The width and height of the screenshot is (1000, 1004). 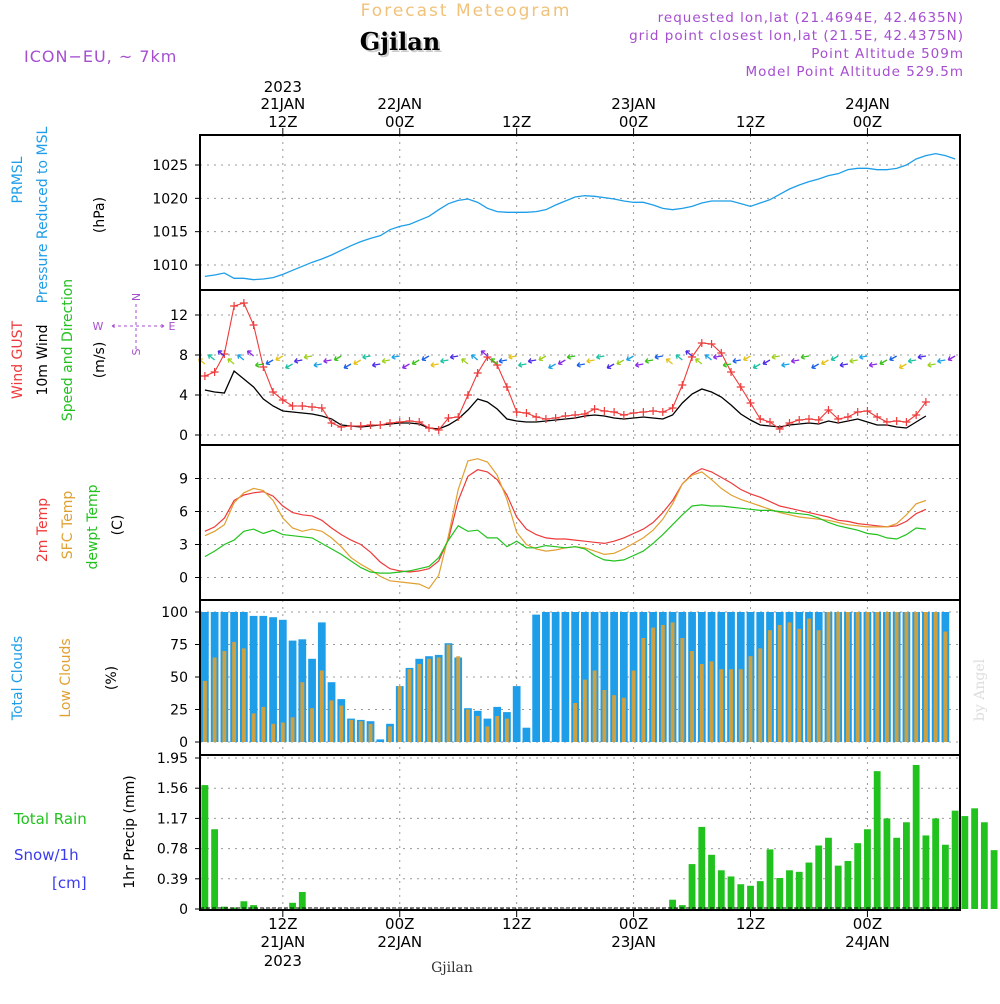 I want to click on compass-rose: N S W E, so click(x=134, y=324).